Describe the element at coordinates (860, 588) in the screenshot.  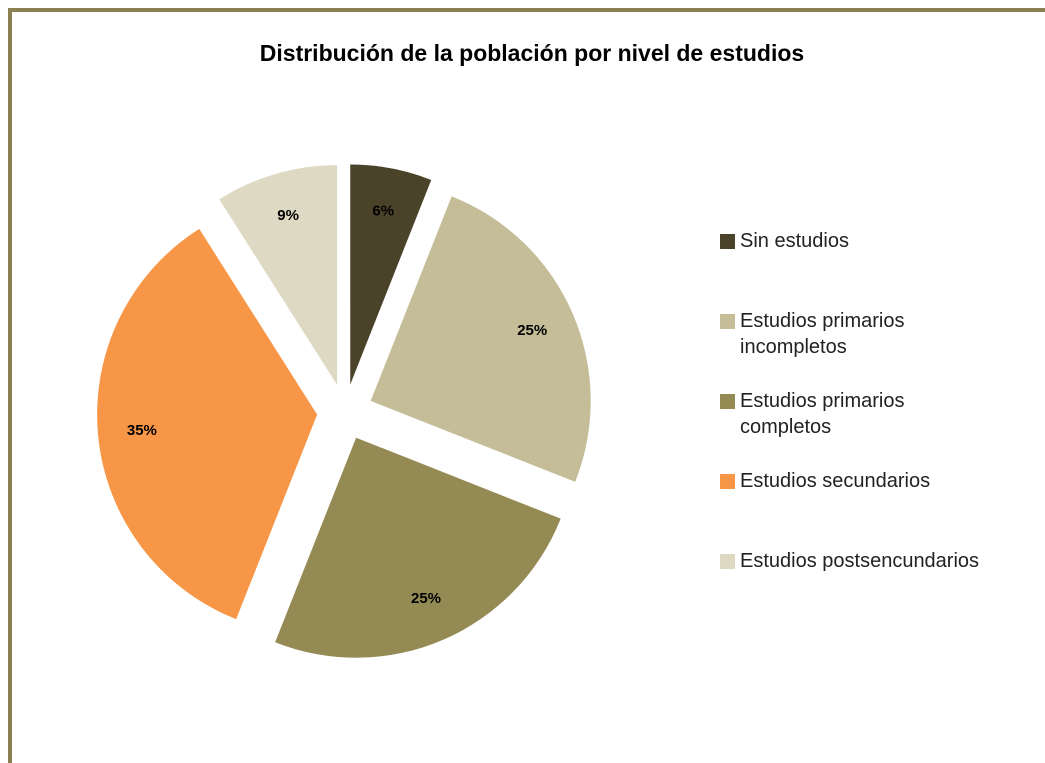
I see `legend-item: Estudios postsencundarios` at that location.